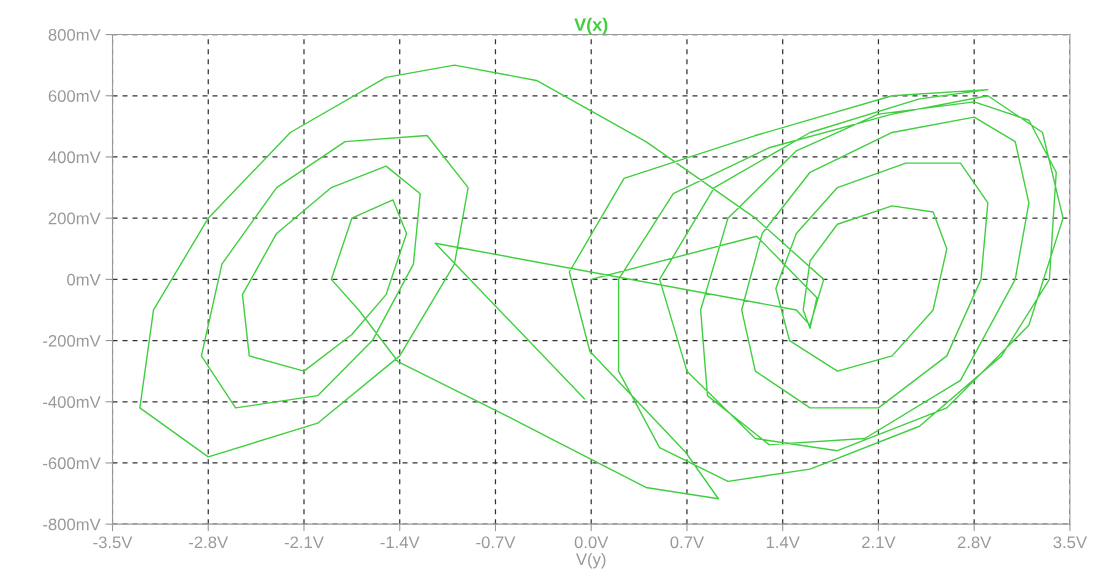 This screenshot has width=1103, height=576. Describe the element at coordinates (72, 402) in the screenshot. I see `y-tick-label: -400mV` at that location.